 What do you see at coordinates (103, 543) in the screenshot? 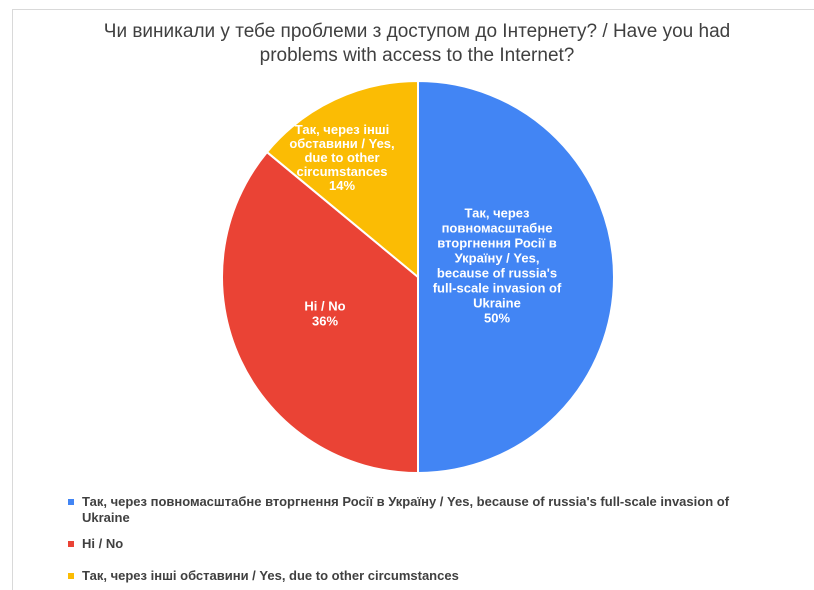
I see `legend-label-no: Ні / No` at bounding box center [103, 543].